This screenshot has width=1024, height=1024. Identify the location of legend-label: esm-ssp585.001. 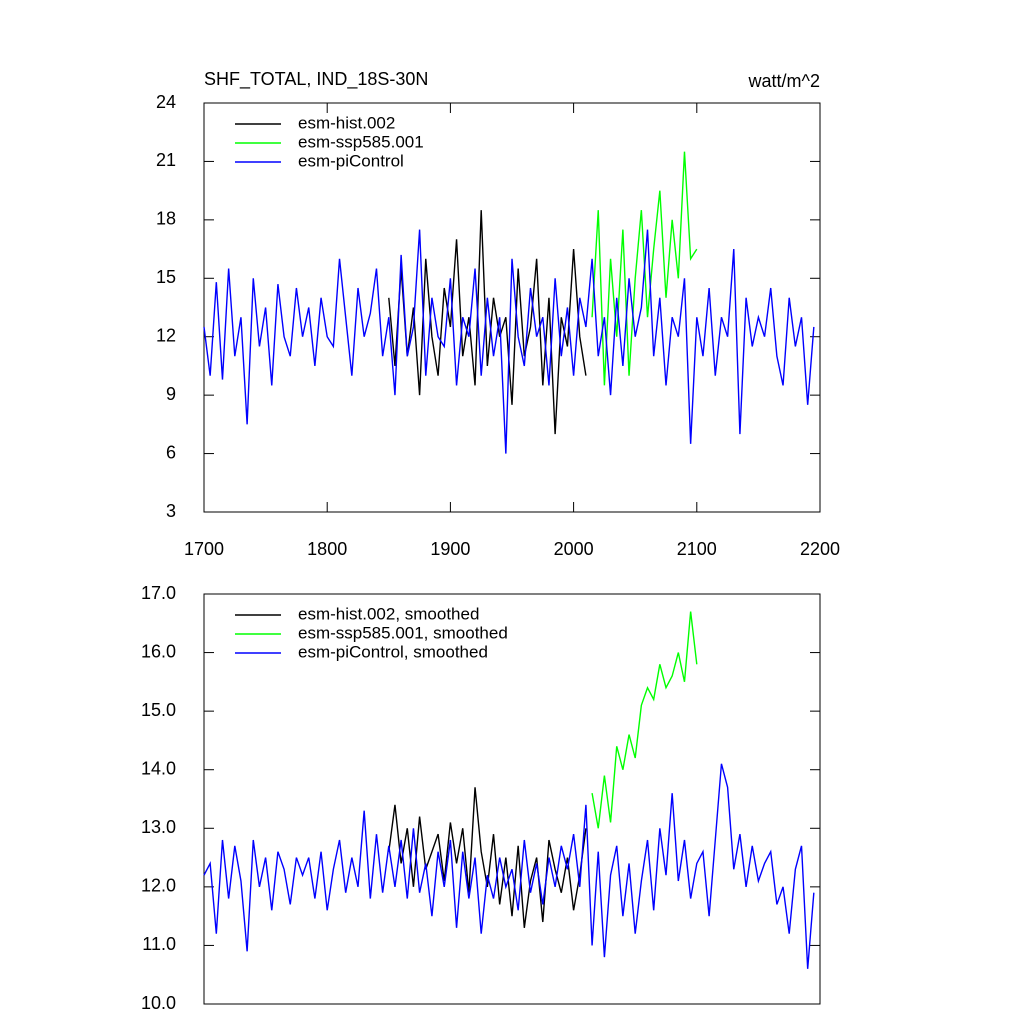
(361, 141).